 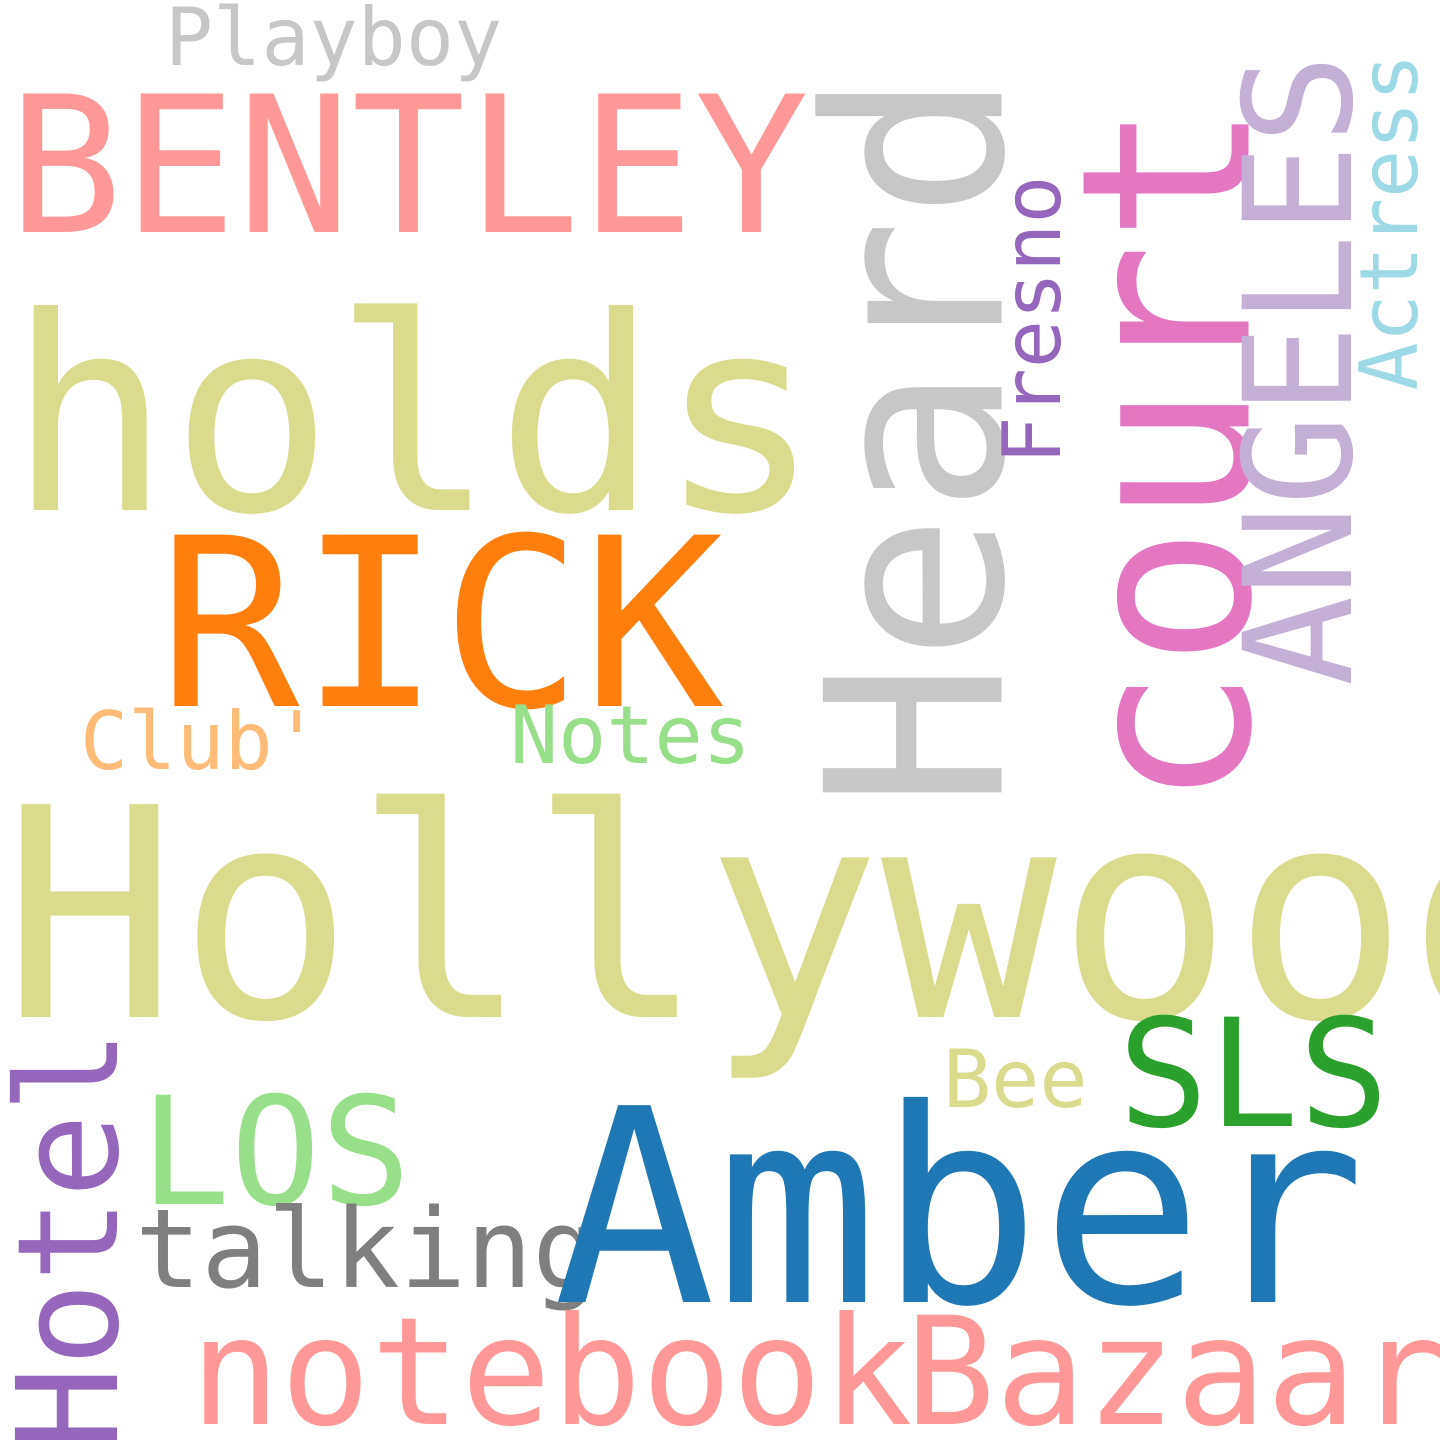 I want to click on word-talking: talking, so click(x=367, y=1249).